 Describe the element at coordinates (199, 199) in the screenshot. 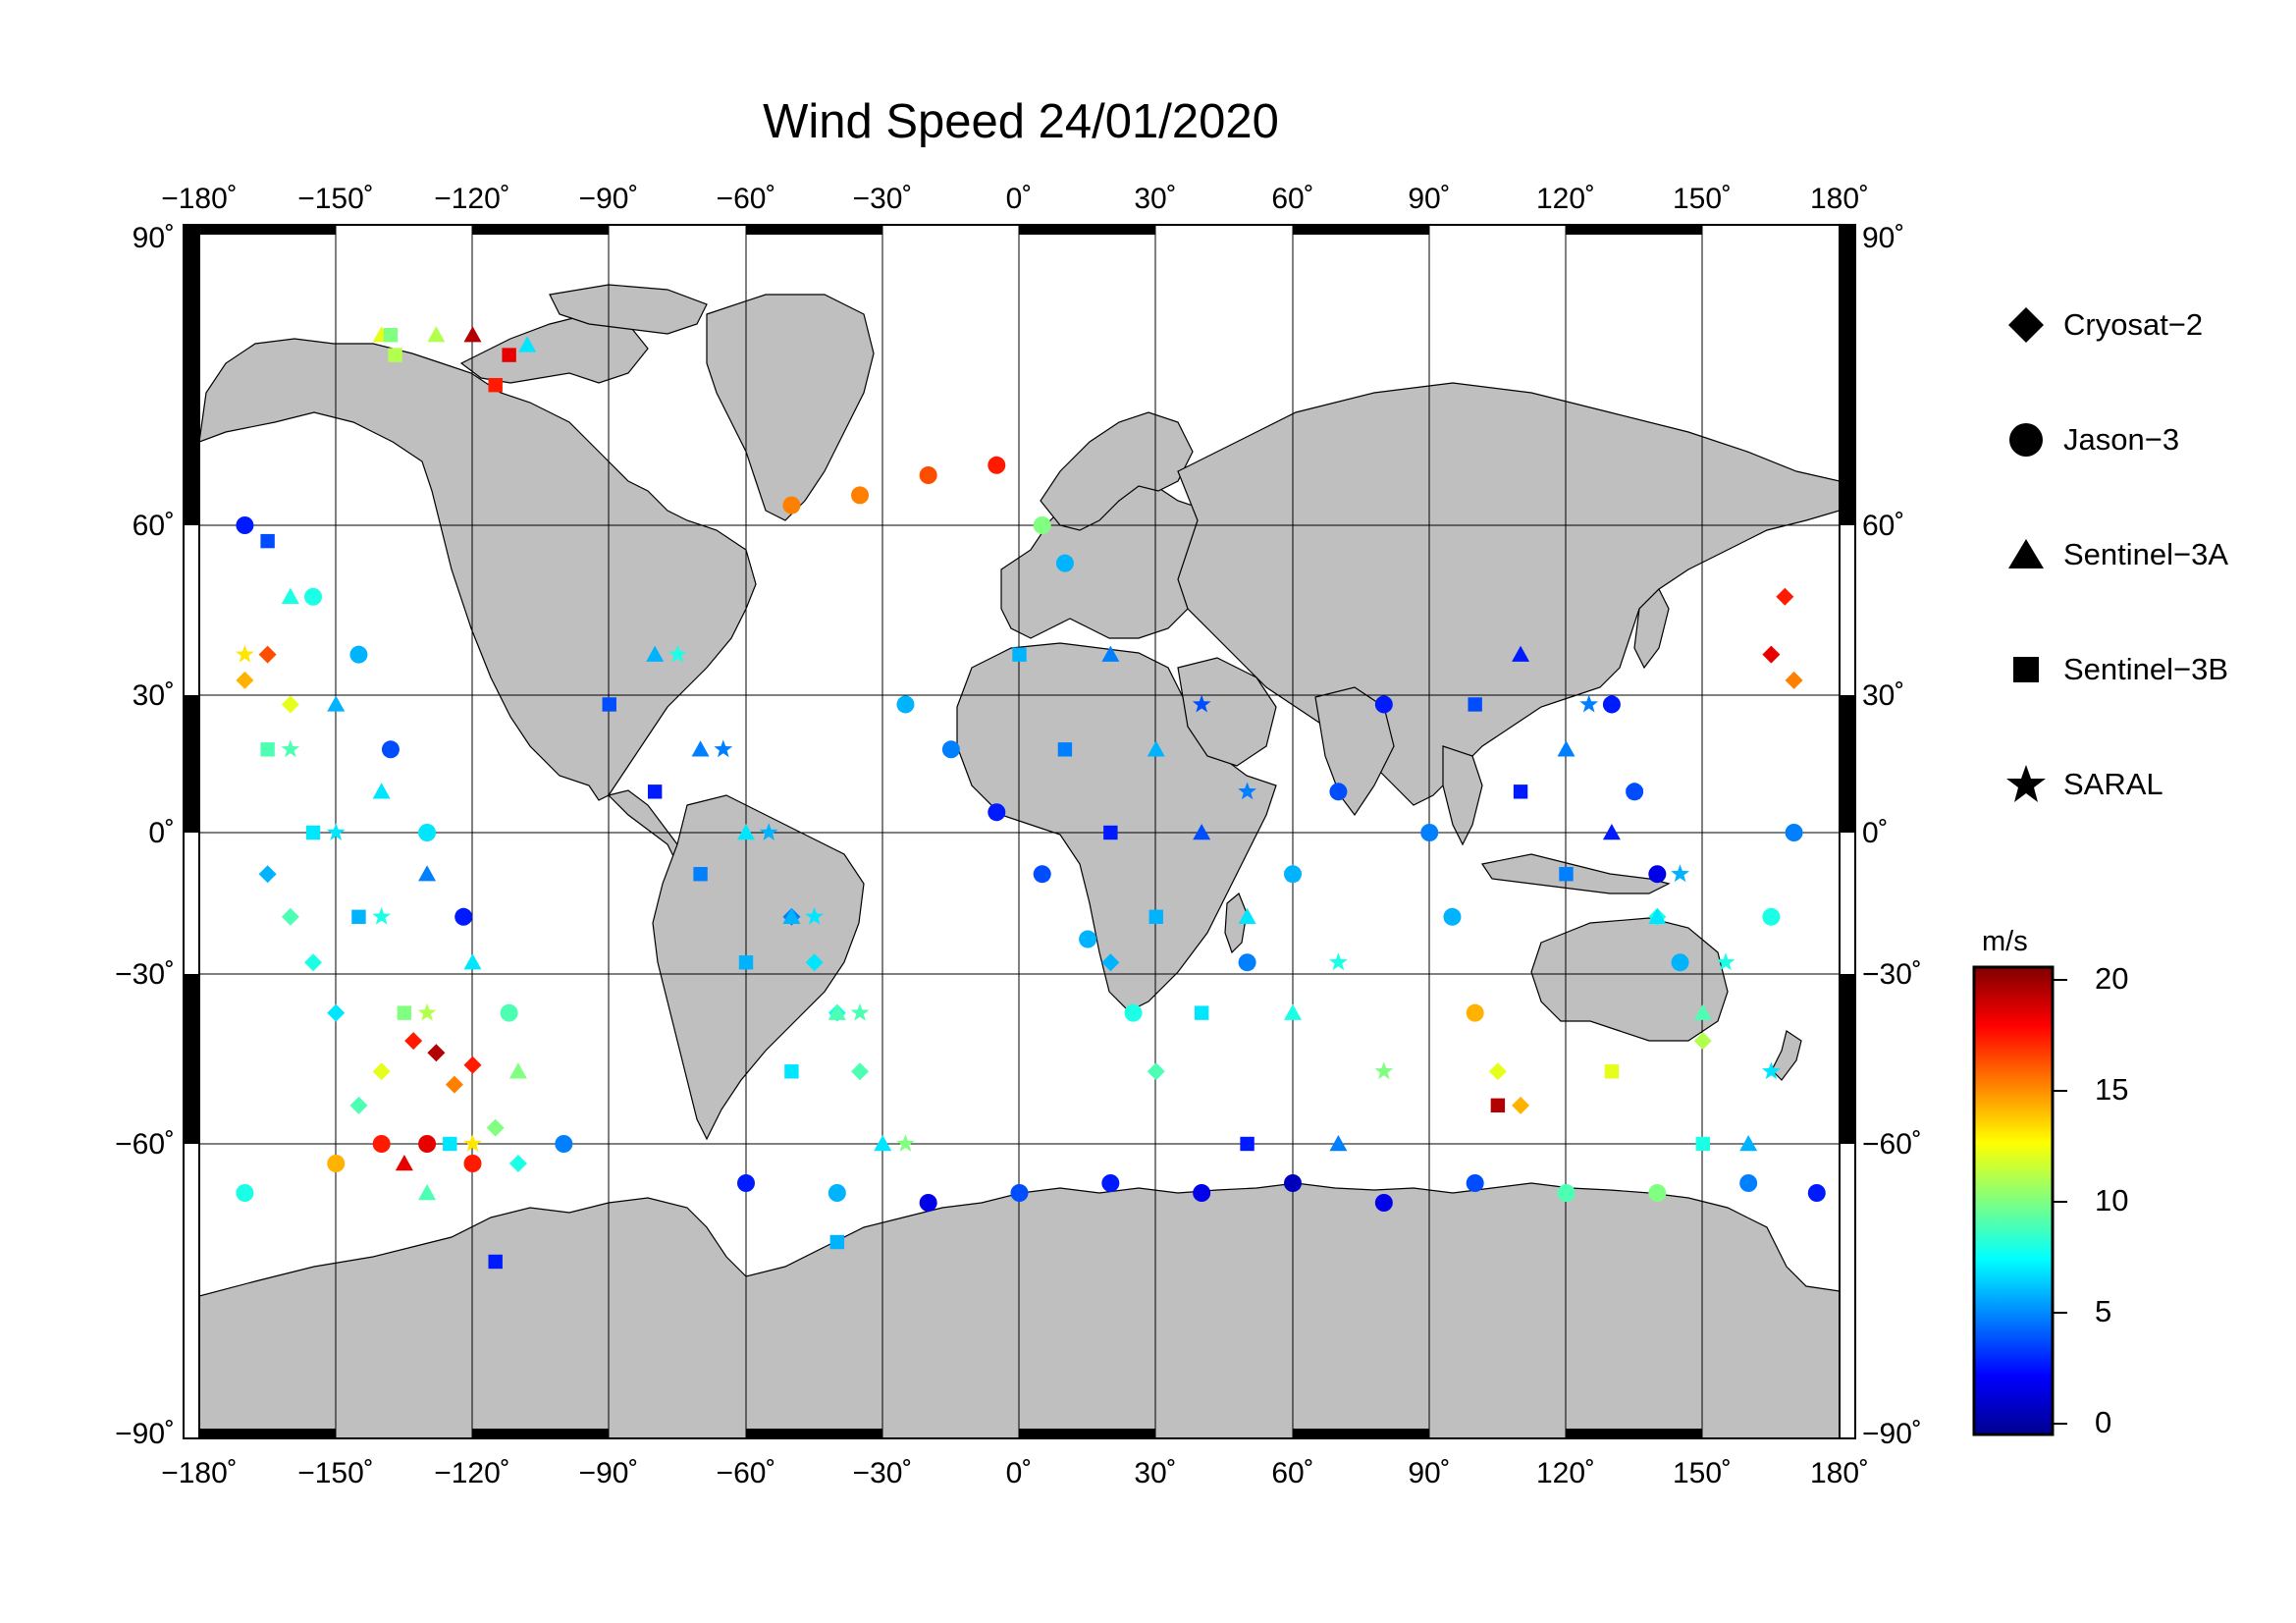

I see `lon-label: −180˚` at that location.